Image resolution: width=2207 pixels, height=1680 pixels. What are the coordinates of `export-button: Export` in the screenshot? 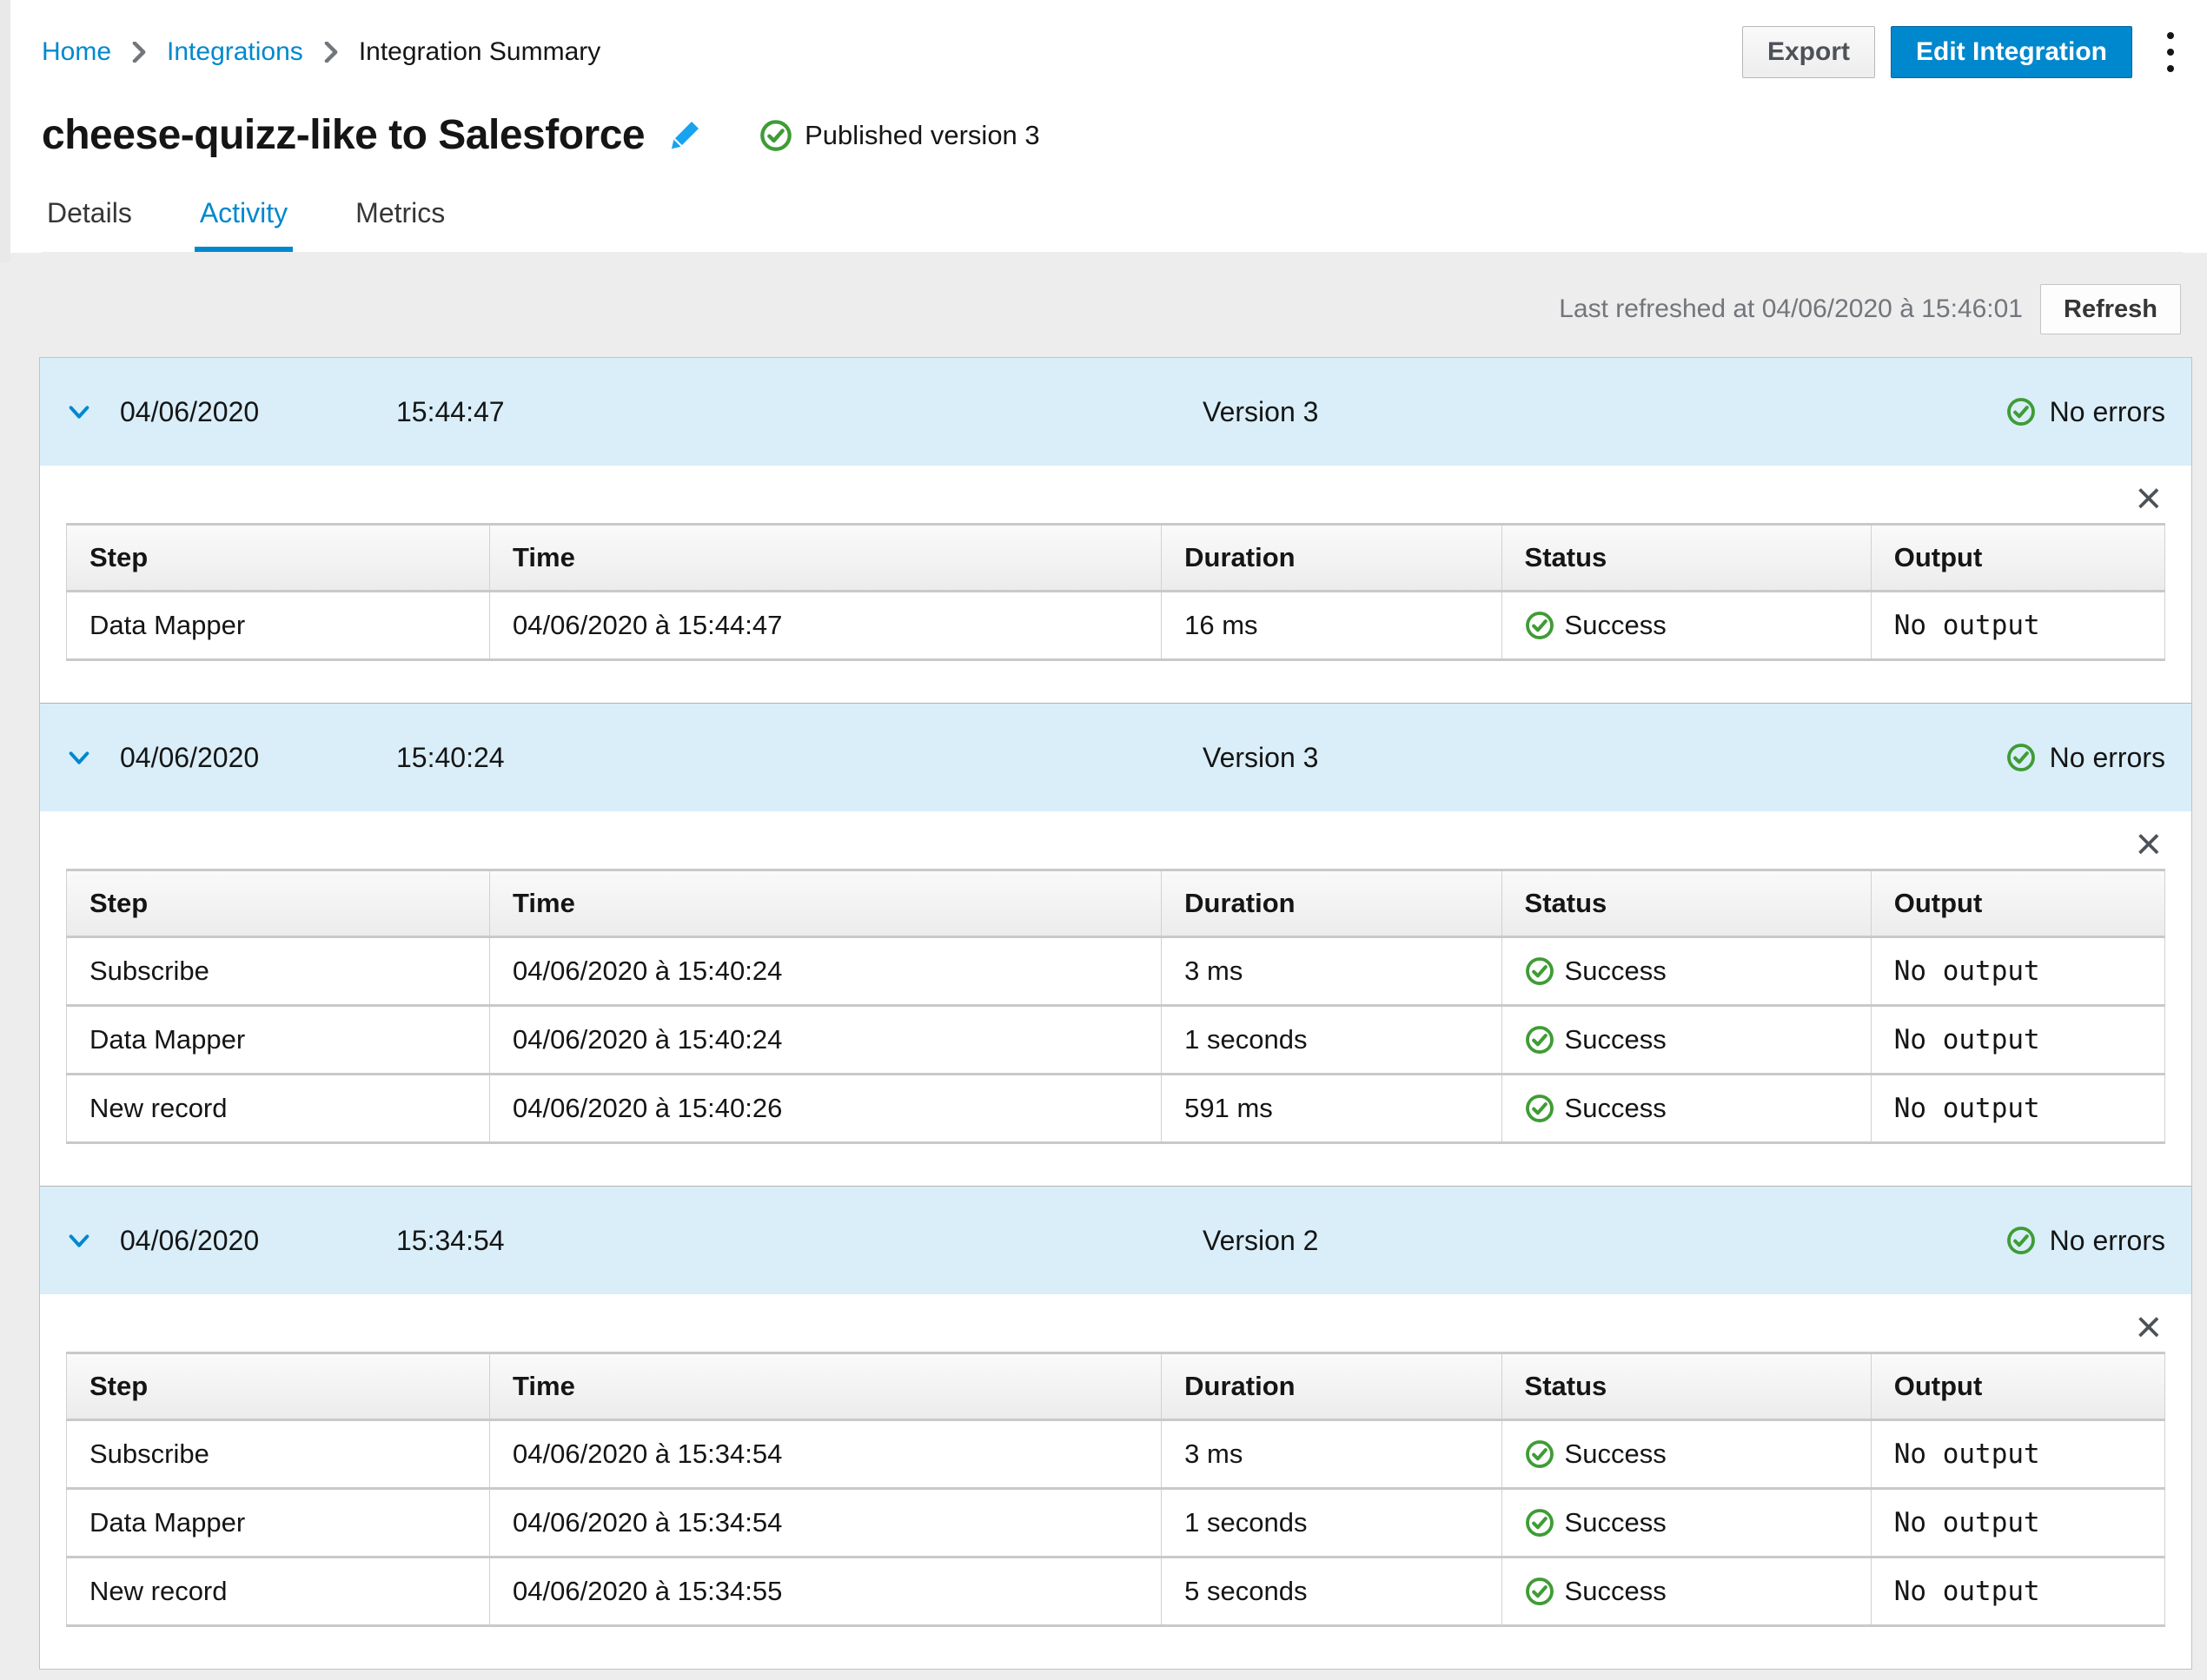 It's located at (1808, 52).